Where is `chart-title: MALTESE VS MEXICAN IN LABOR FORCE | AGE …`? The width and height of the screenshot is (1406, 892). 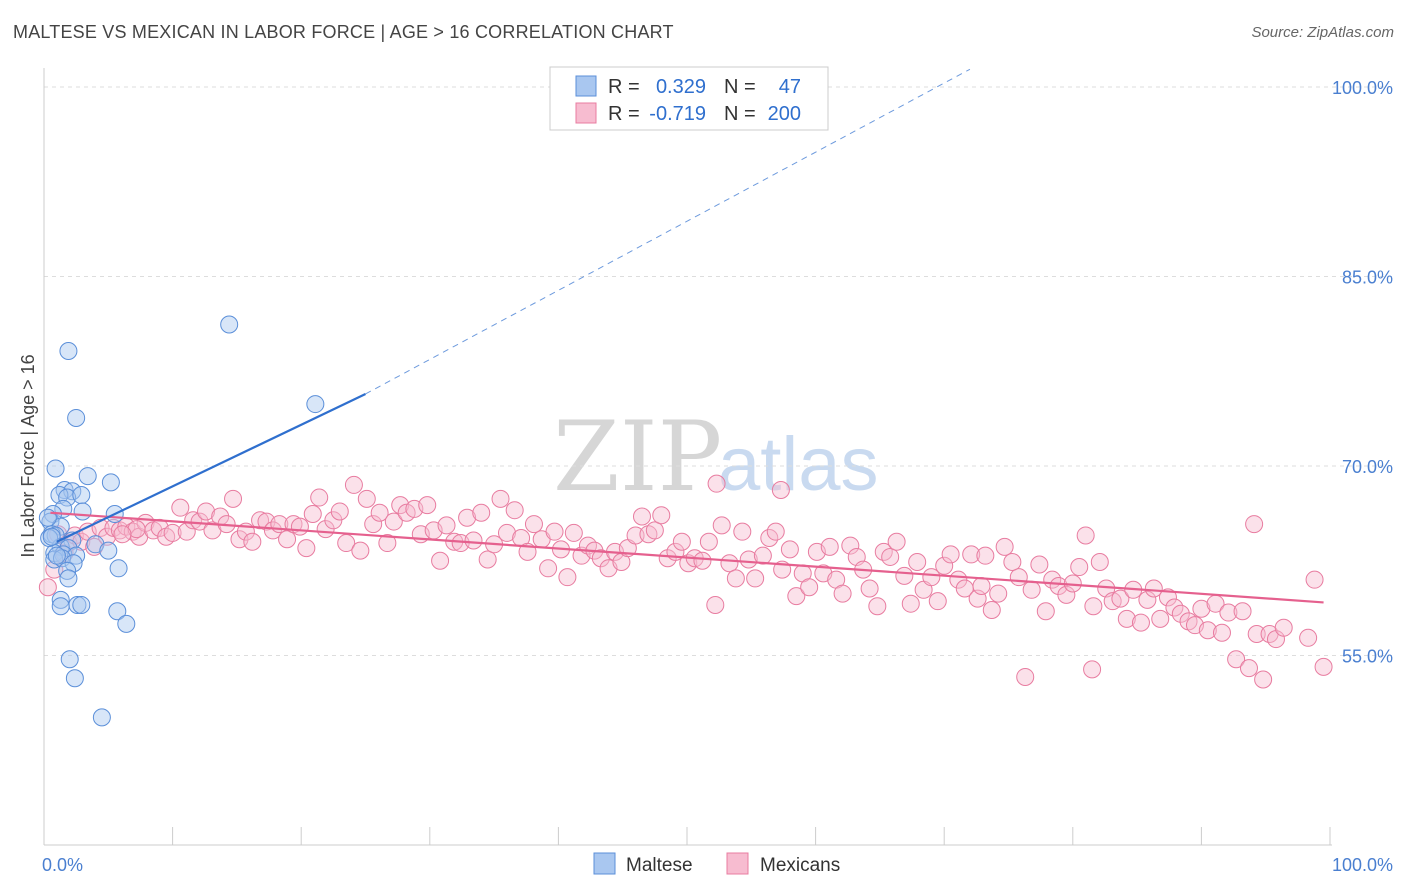
chart-title: MALTESE VS MEXICAN IN LABOR FORCE | AGE … is located at coordinates (343, 32).